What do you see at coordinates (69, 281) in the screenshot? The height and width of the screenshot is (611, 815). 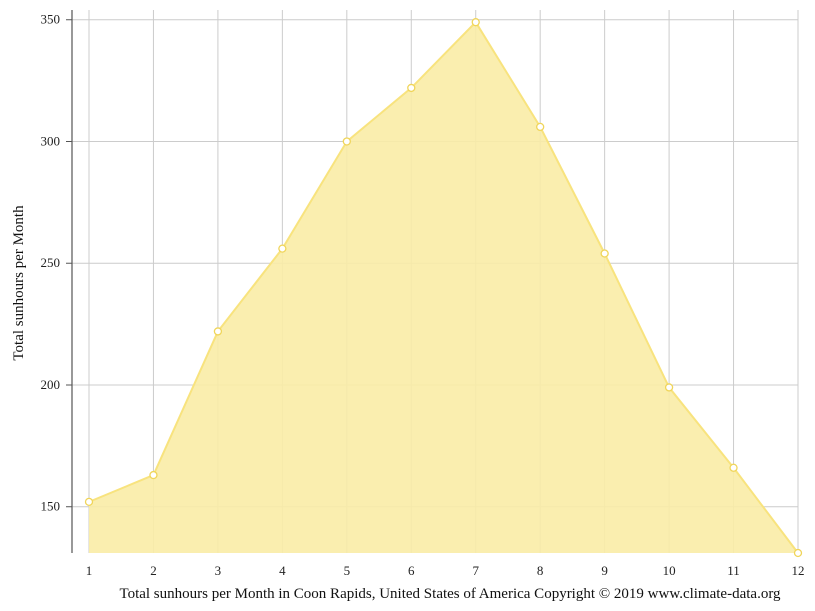 I see `axes` at bounding box center [69, 281].